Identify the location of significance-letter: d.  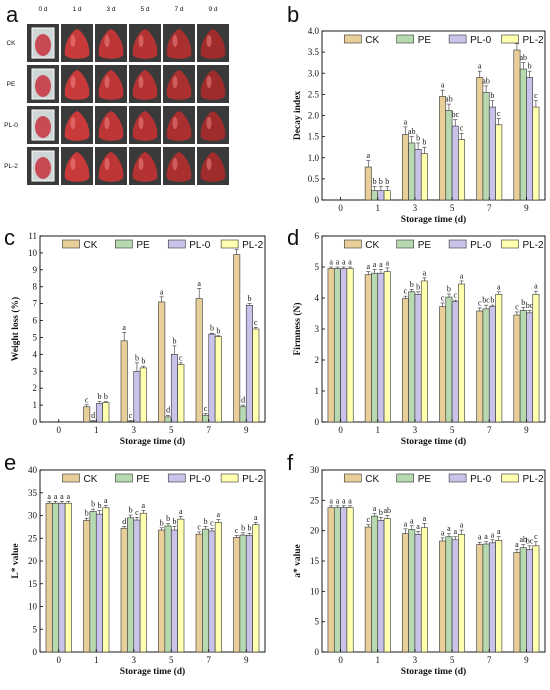
(168, 410).